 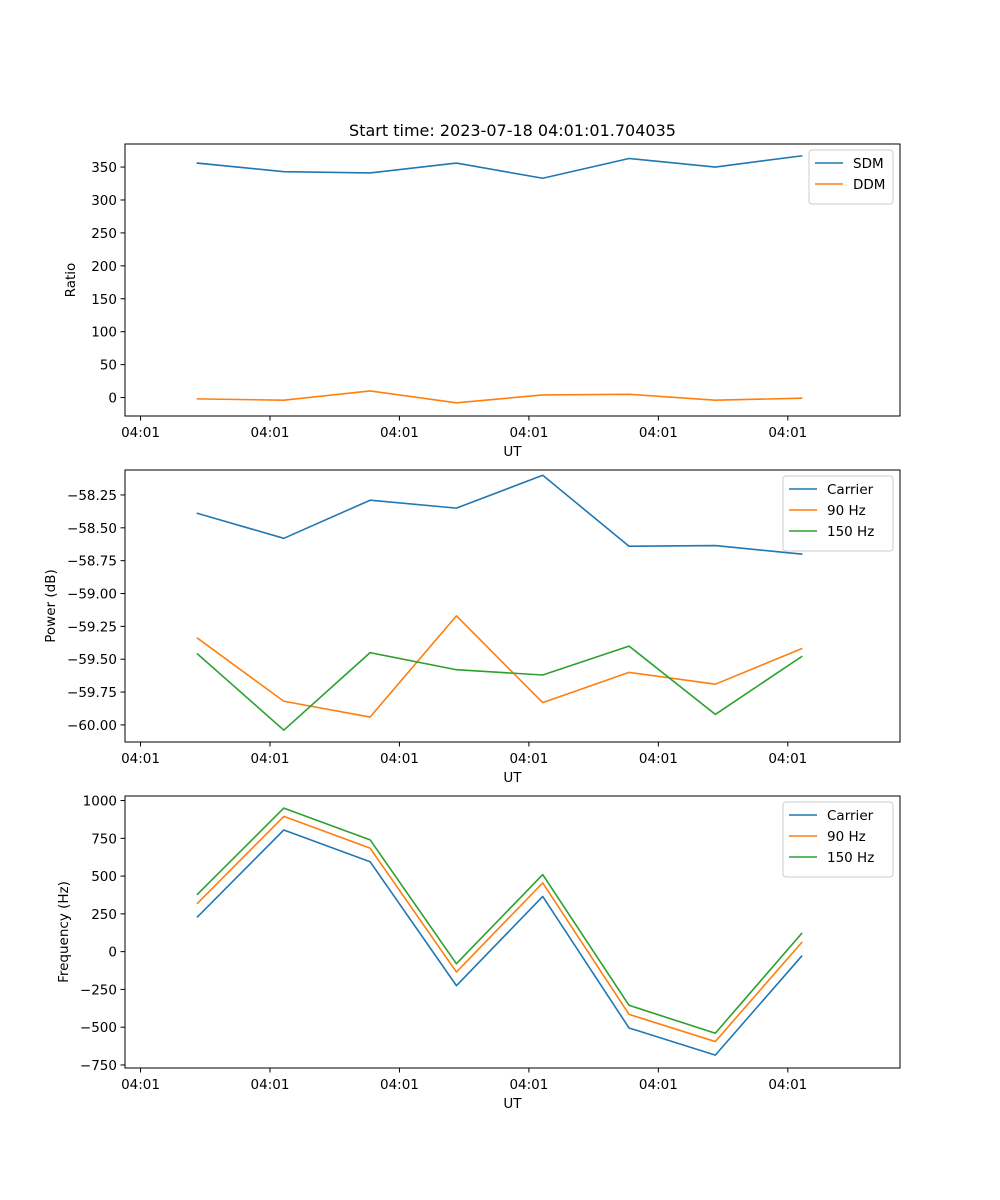 What do you see at coordinates (868, 164) in the screenshot?
I see `legend-label-sdm: SDM` at bounding box center [868, 164].